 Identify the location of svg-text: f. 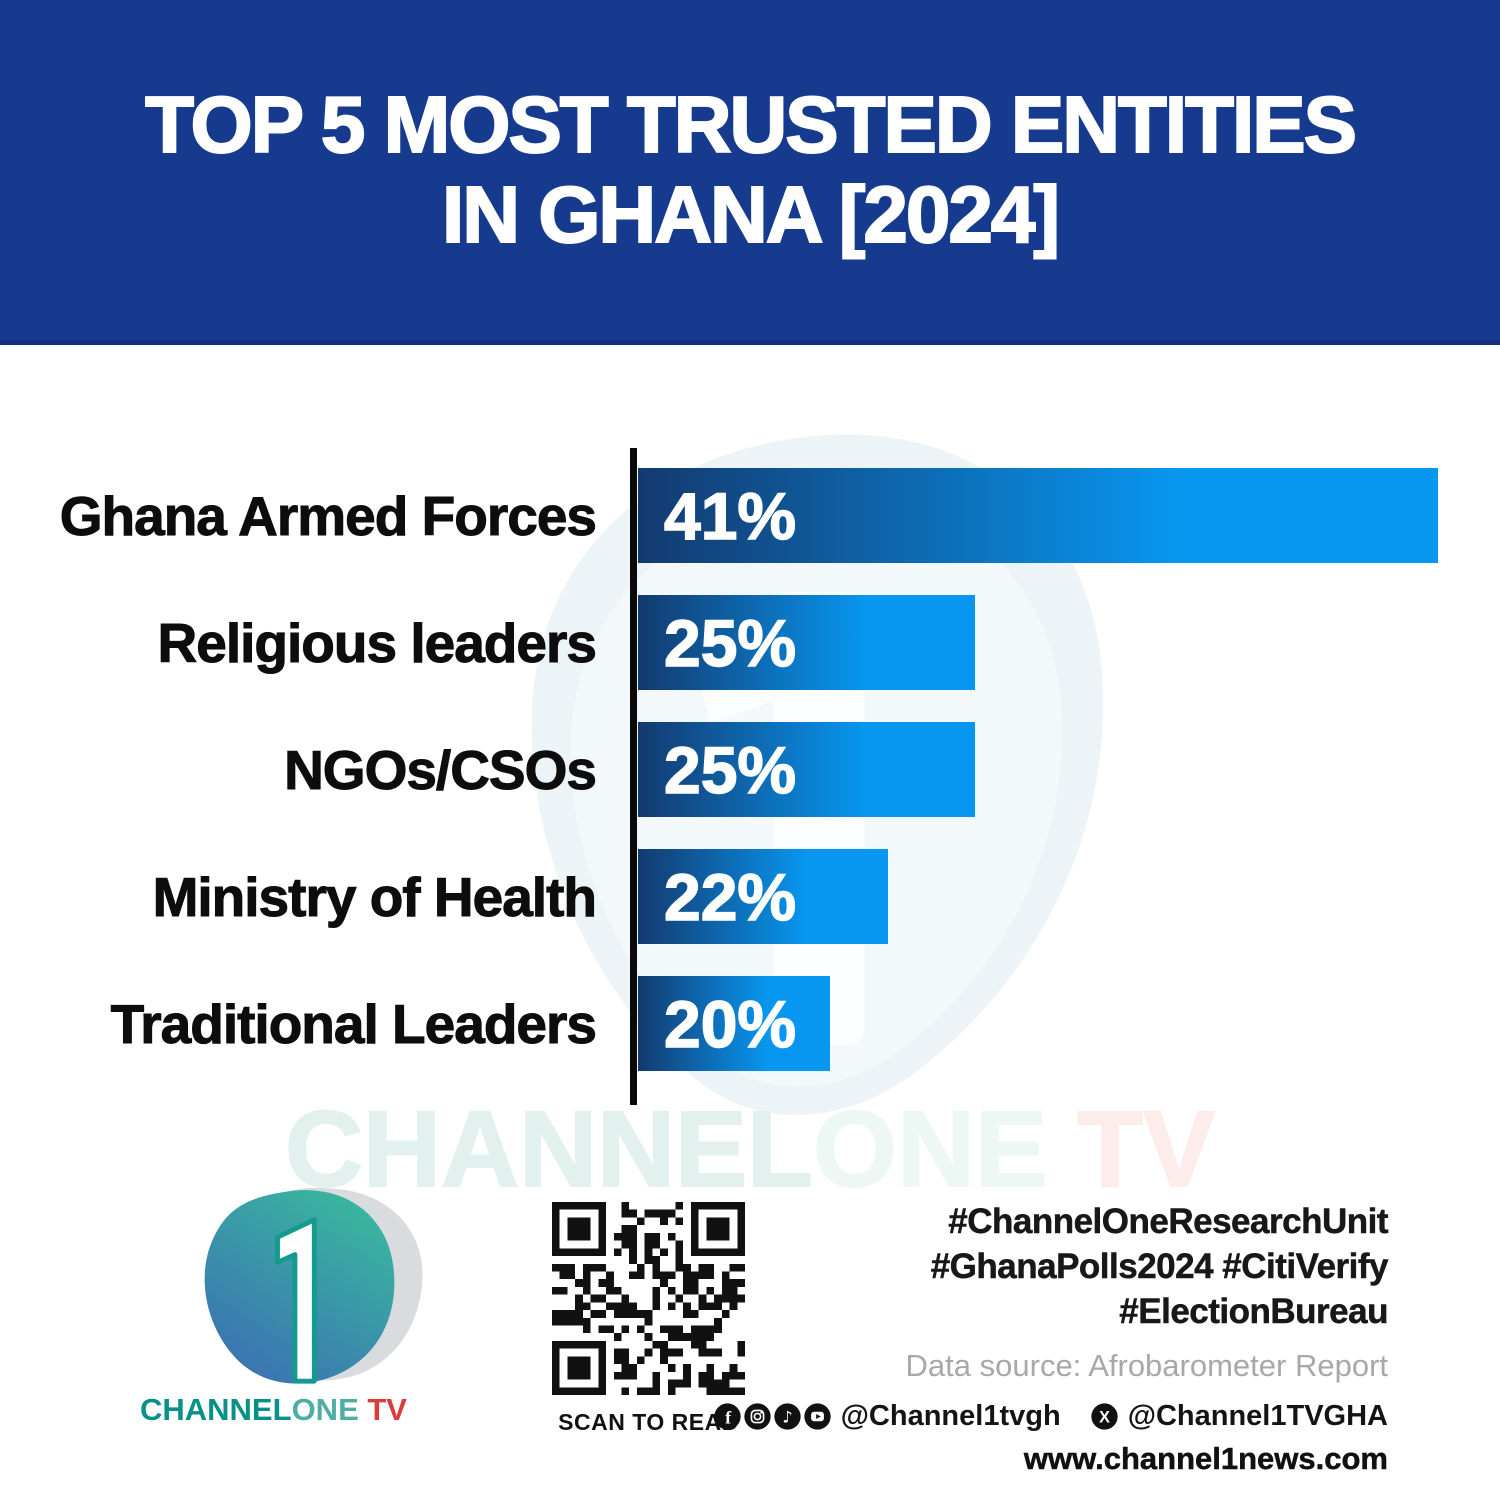
(728, 1417).